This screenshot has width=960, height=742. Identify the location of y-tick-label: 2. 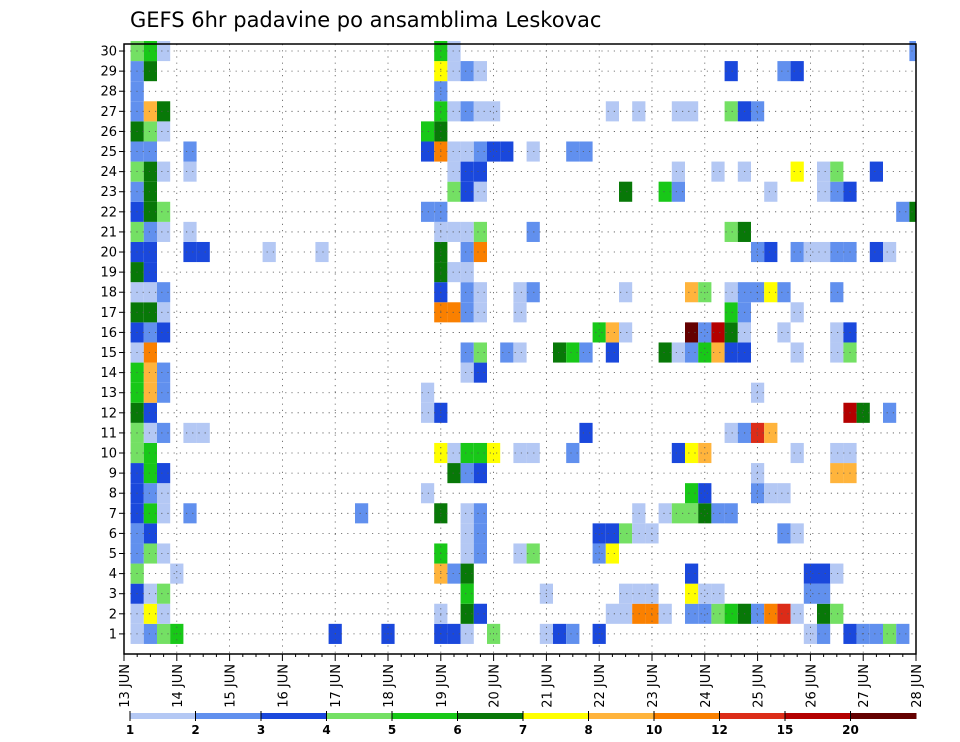
(113, 614).